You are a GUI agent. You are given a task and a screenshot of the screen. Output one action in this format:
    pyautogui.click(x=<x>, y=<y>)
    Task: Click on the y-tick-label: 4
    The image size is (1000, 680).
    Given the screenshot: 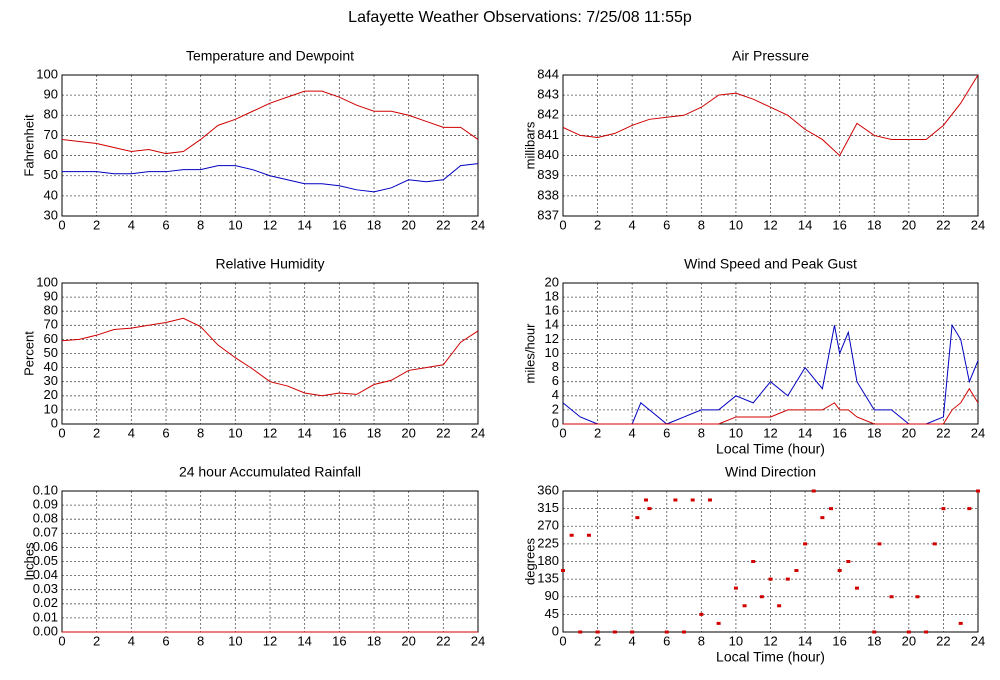 What is the action you would take?
    pyautogui.click(x=555, y=394)
    